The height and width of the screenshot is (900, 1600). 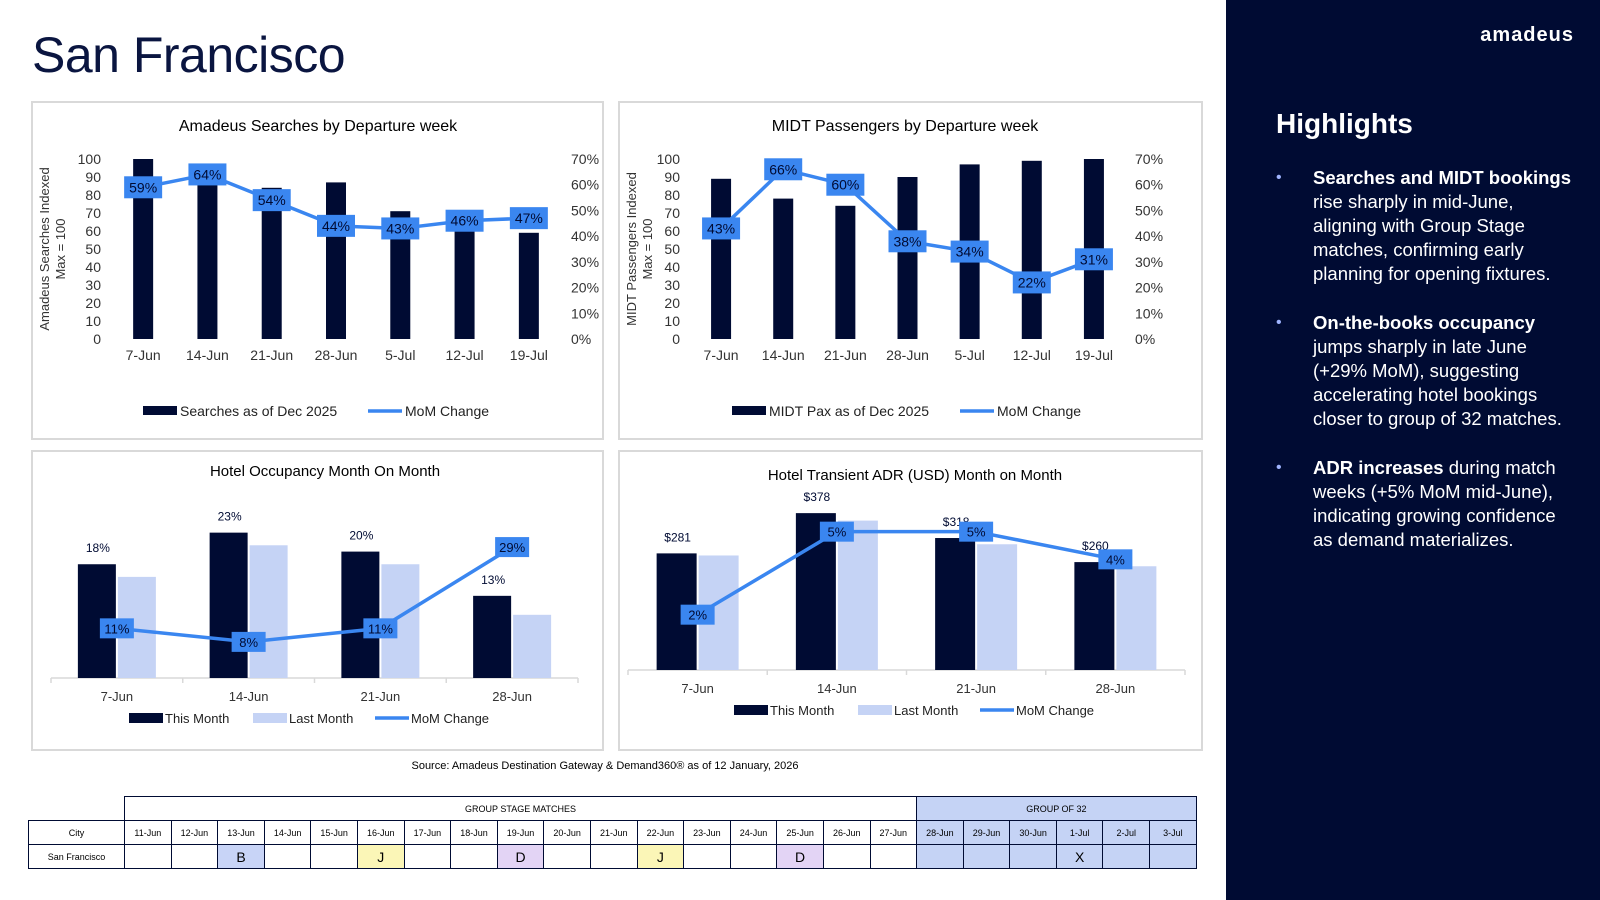 I want to click on legend-label: Last Month, so click(x=321, y=718).